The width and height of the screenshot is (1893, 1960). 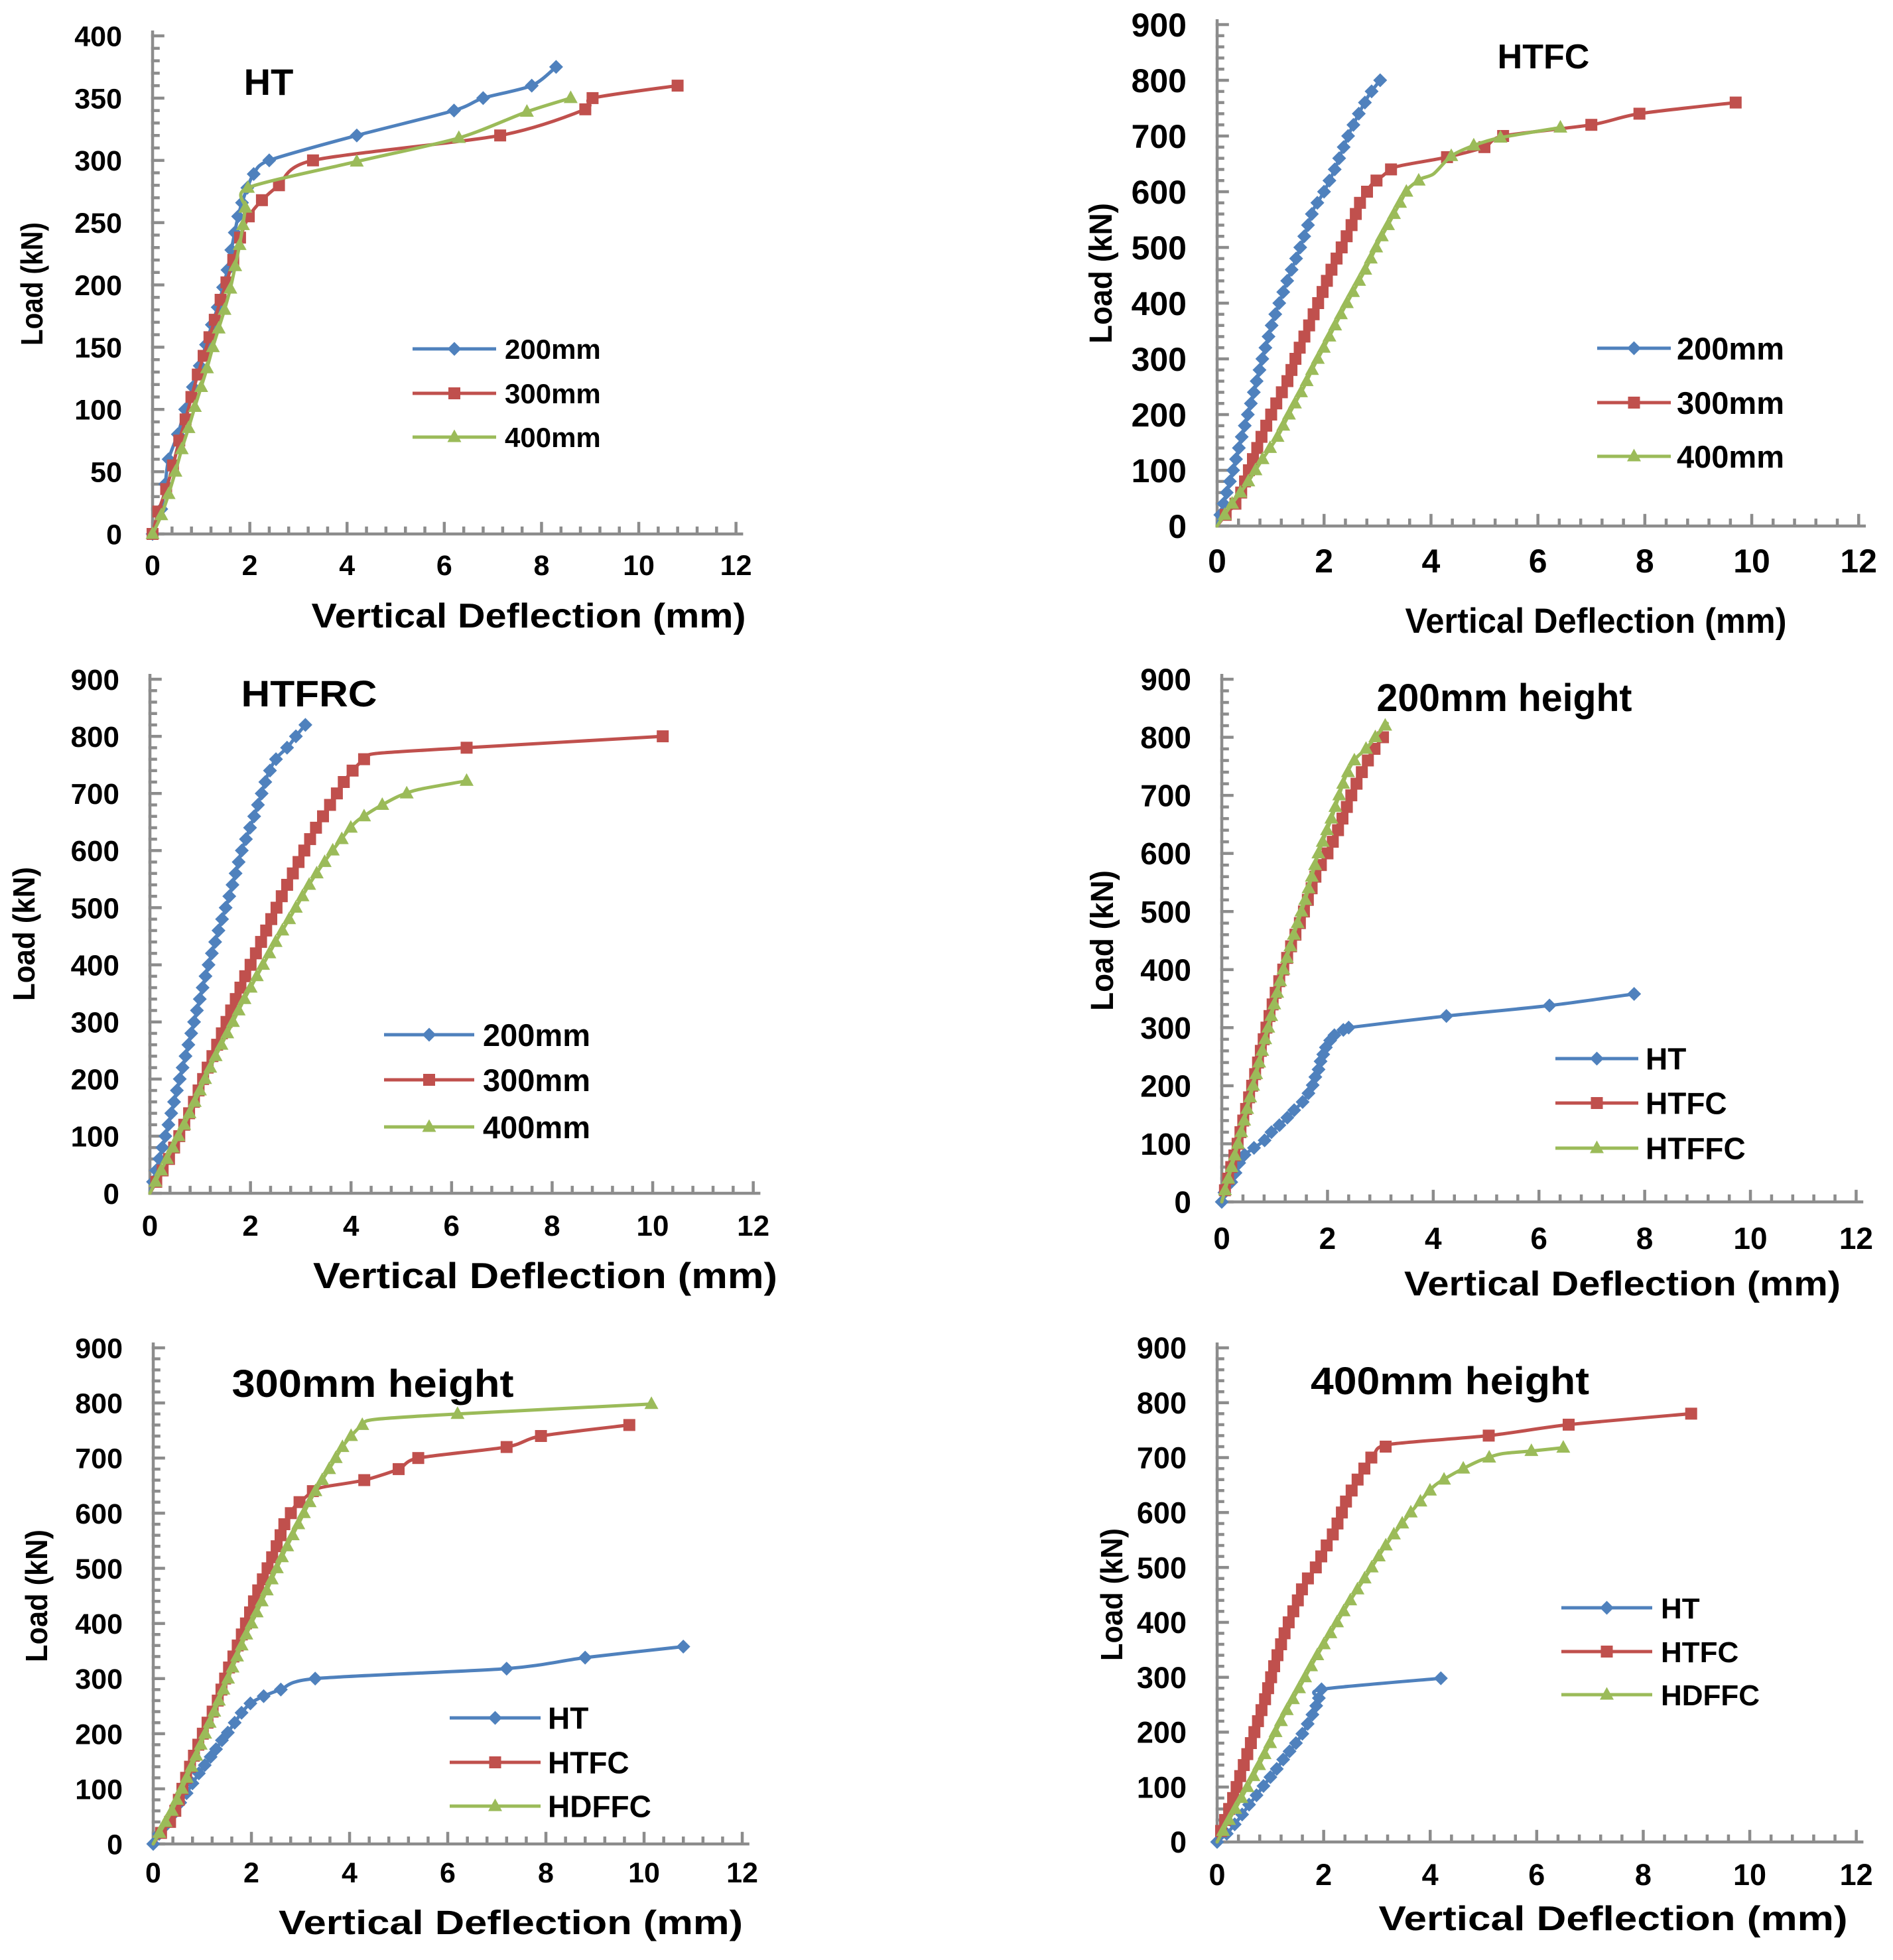 I want to click on svg-text: 50, so click(x=106, y=473).